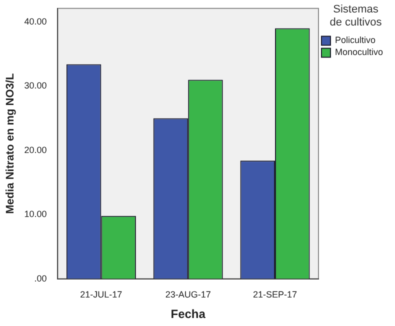 The width and height of the screenshot is (395, 326). I want to click on y-tick-label: .00, so click(40, 278).